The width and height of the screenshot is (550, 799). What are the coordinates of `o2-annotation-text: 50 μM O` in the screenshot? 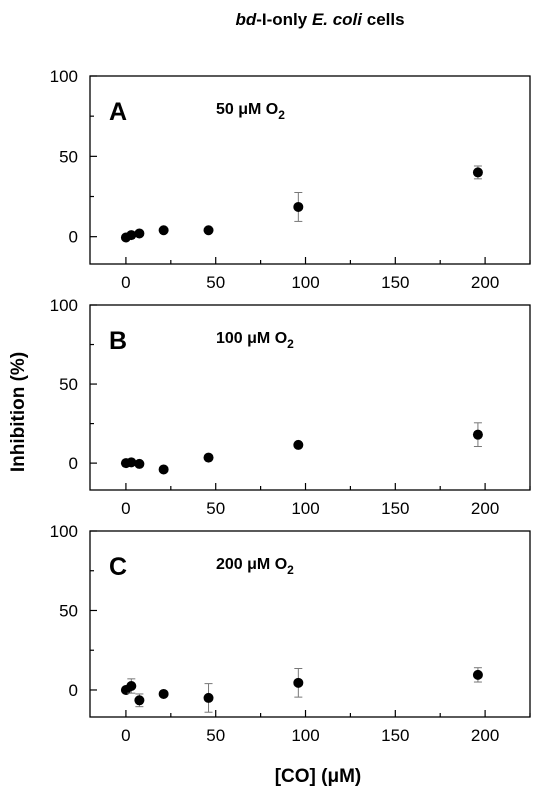 It's located at (247, 109).